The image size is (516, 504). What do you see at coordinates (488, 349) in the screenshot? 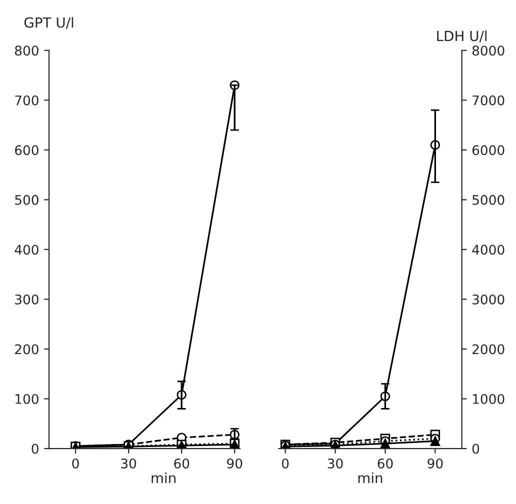
I see `y-tick-label: 2000` at bounding box center [488, 349].